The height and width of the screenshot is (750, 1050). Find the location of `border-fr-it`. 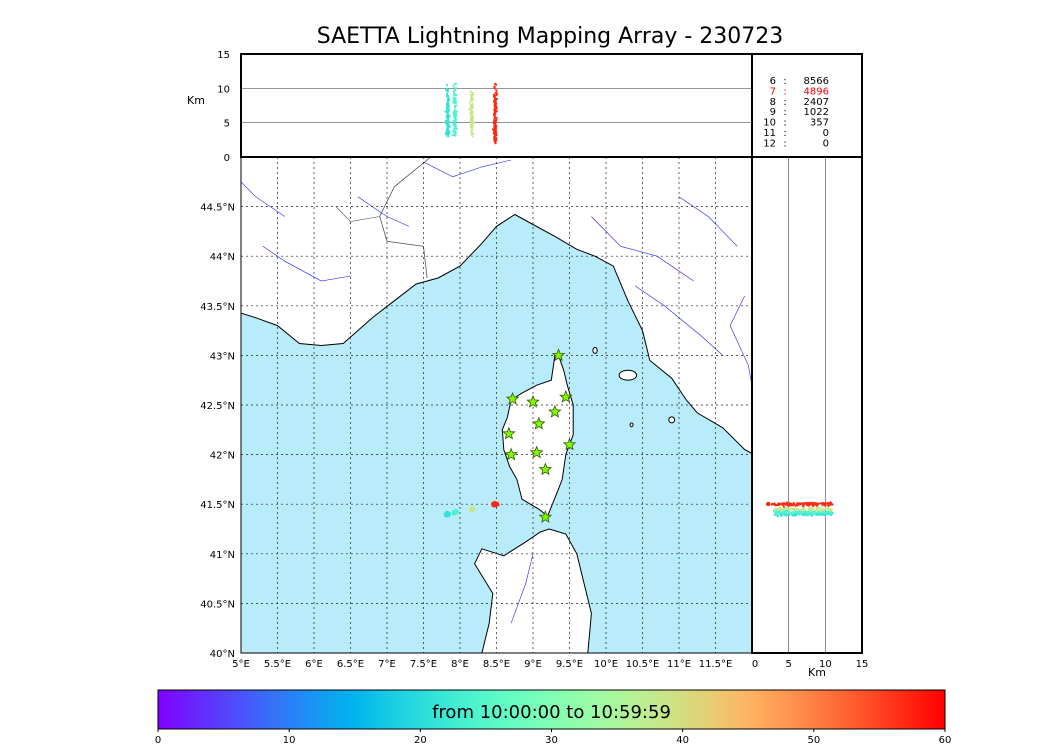

border-fr-it is located at coordinates (405, 218).